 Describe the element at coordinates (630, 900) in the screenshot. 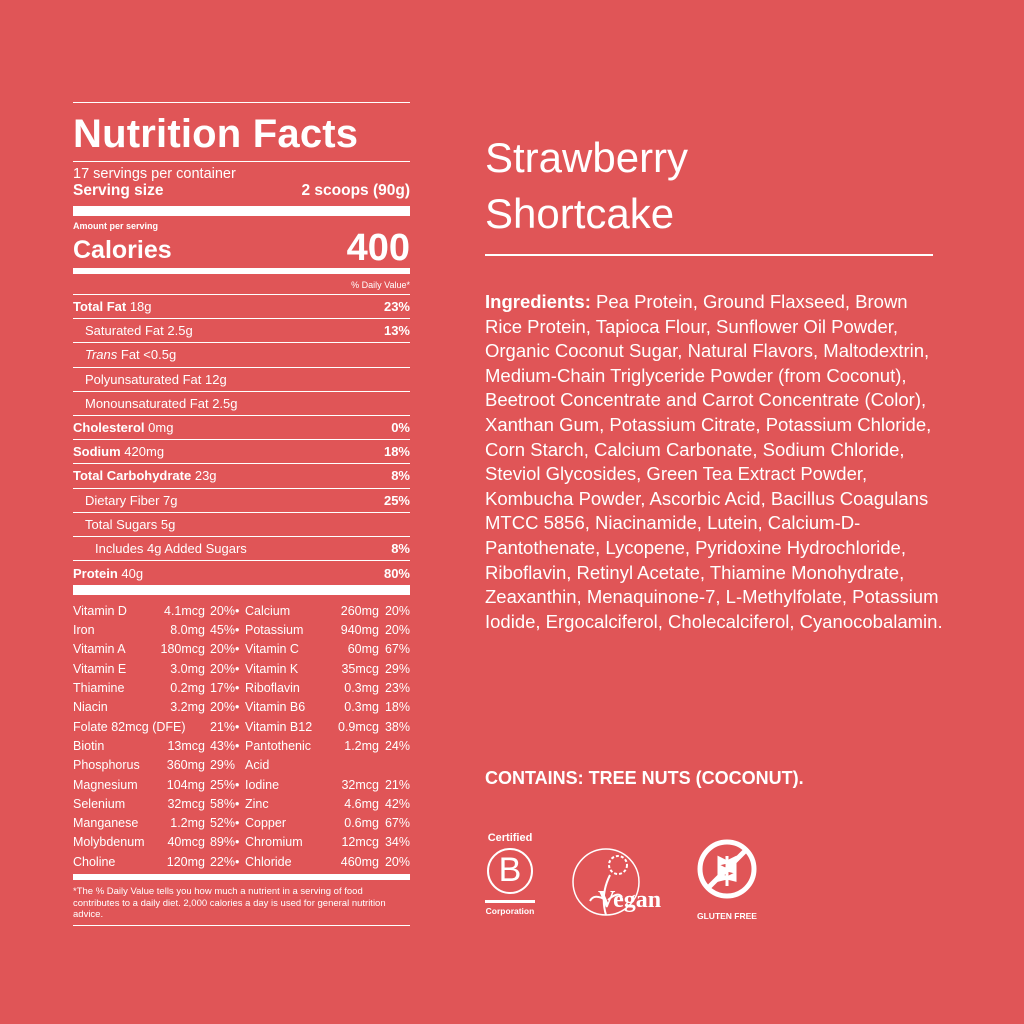

I see `vegan-label: Vegan` at that location.